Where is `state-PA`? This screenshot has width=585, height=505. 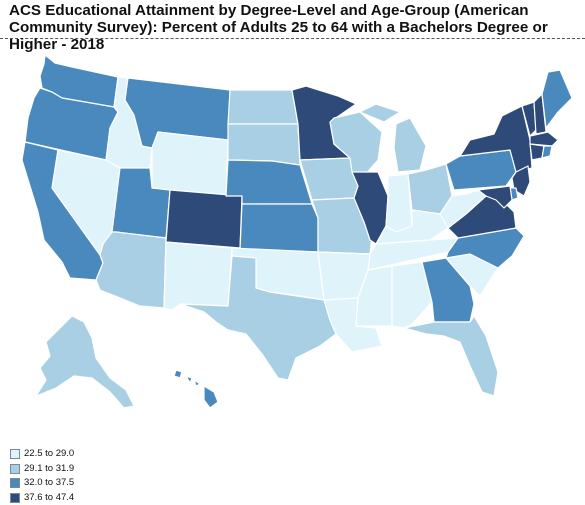
state-PA is located at coordinates (481, 170).